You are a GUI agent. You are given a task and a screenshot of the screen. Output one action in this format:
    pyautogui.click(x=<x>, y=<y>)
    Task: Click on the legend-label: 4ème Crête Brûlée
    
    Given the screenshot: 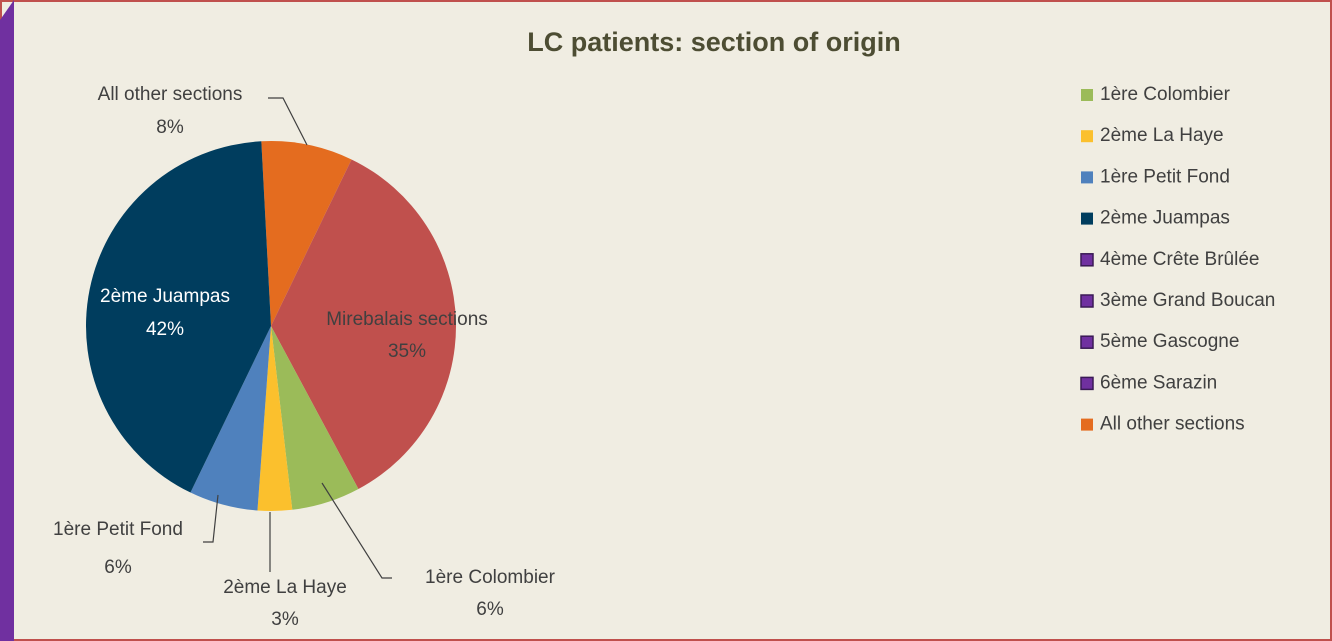 What is the action you would take?
    pyautogui.click(x=1179, y=259)
    